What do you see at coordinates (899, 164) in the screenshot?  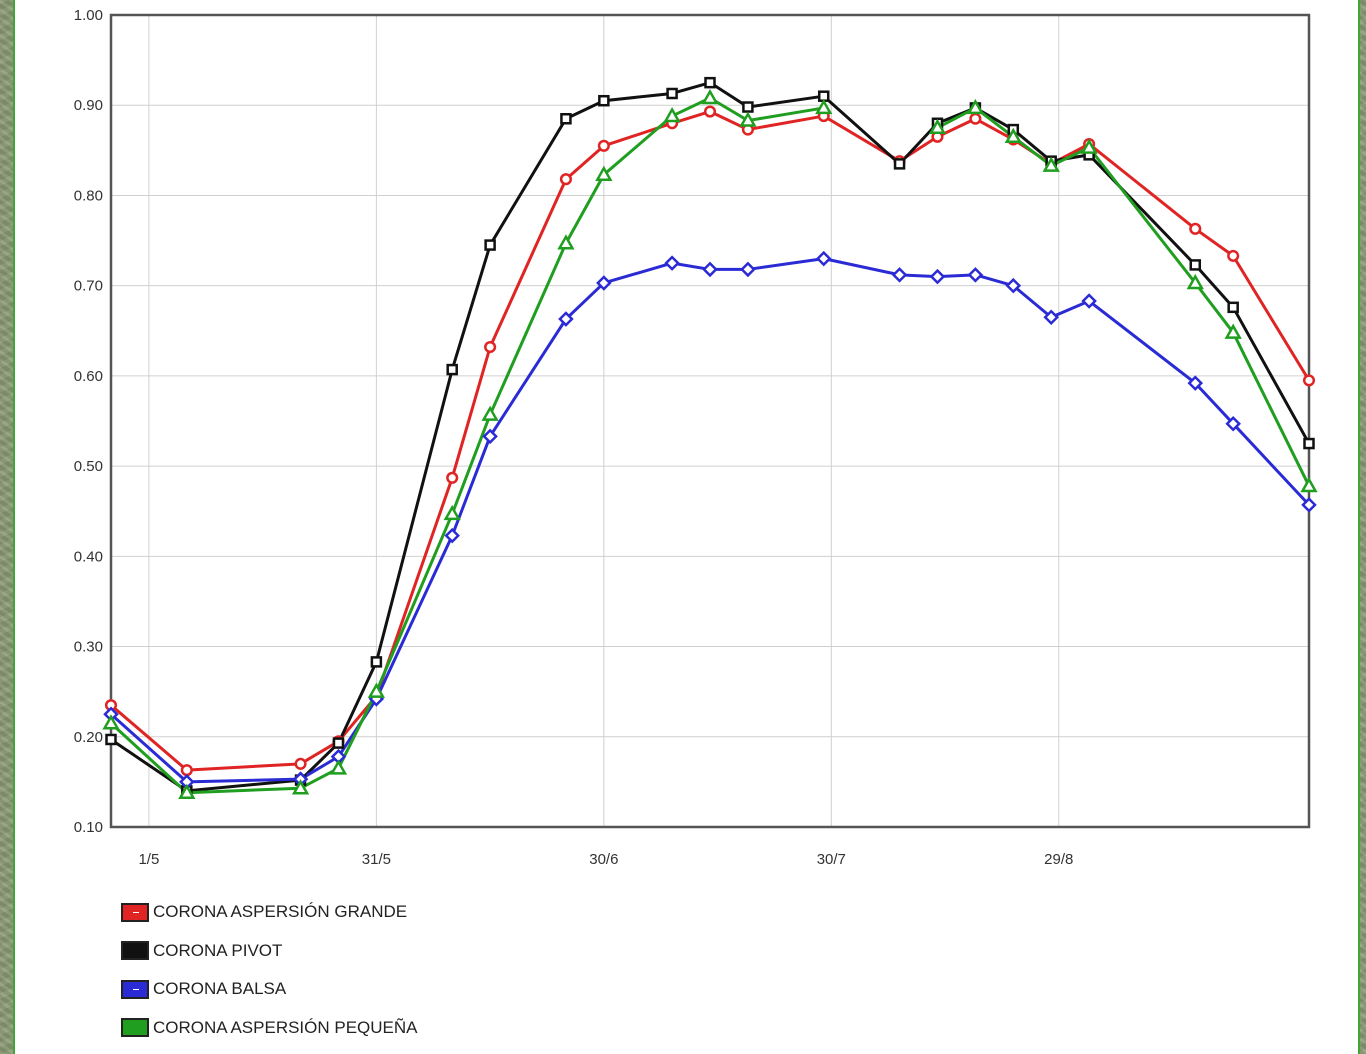 I see `data-point: CORONA PIVOT 8/8: 0.835` at bounding box center [899, 164].